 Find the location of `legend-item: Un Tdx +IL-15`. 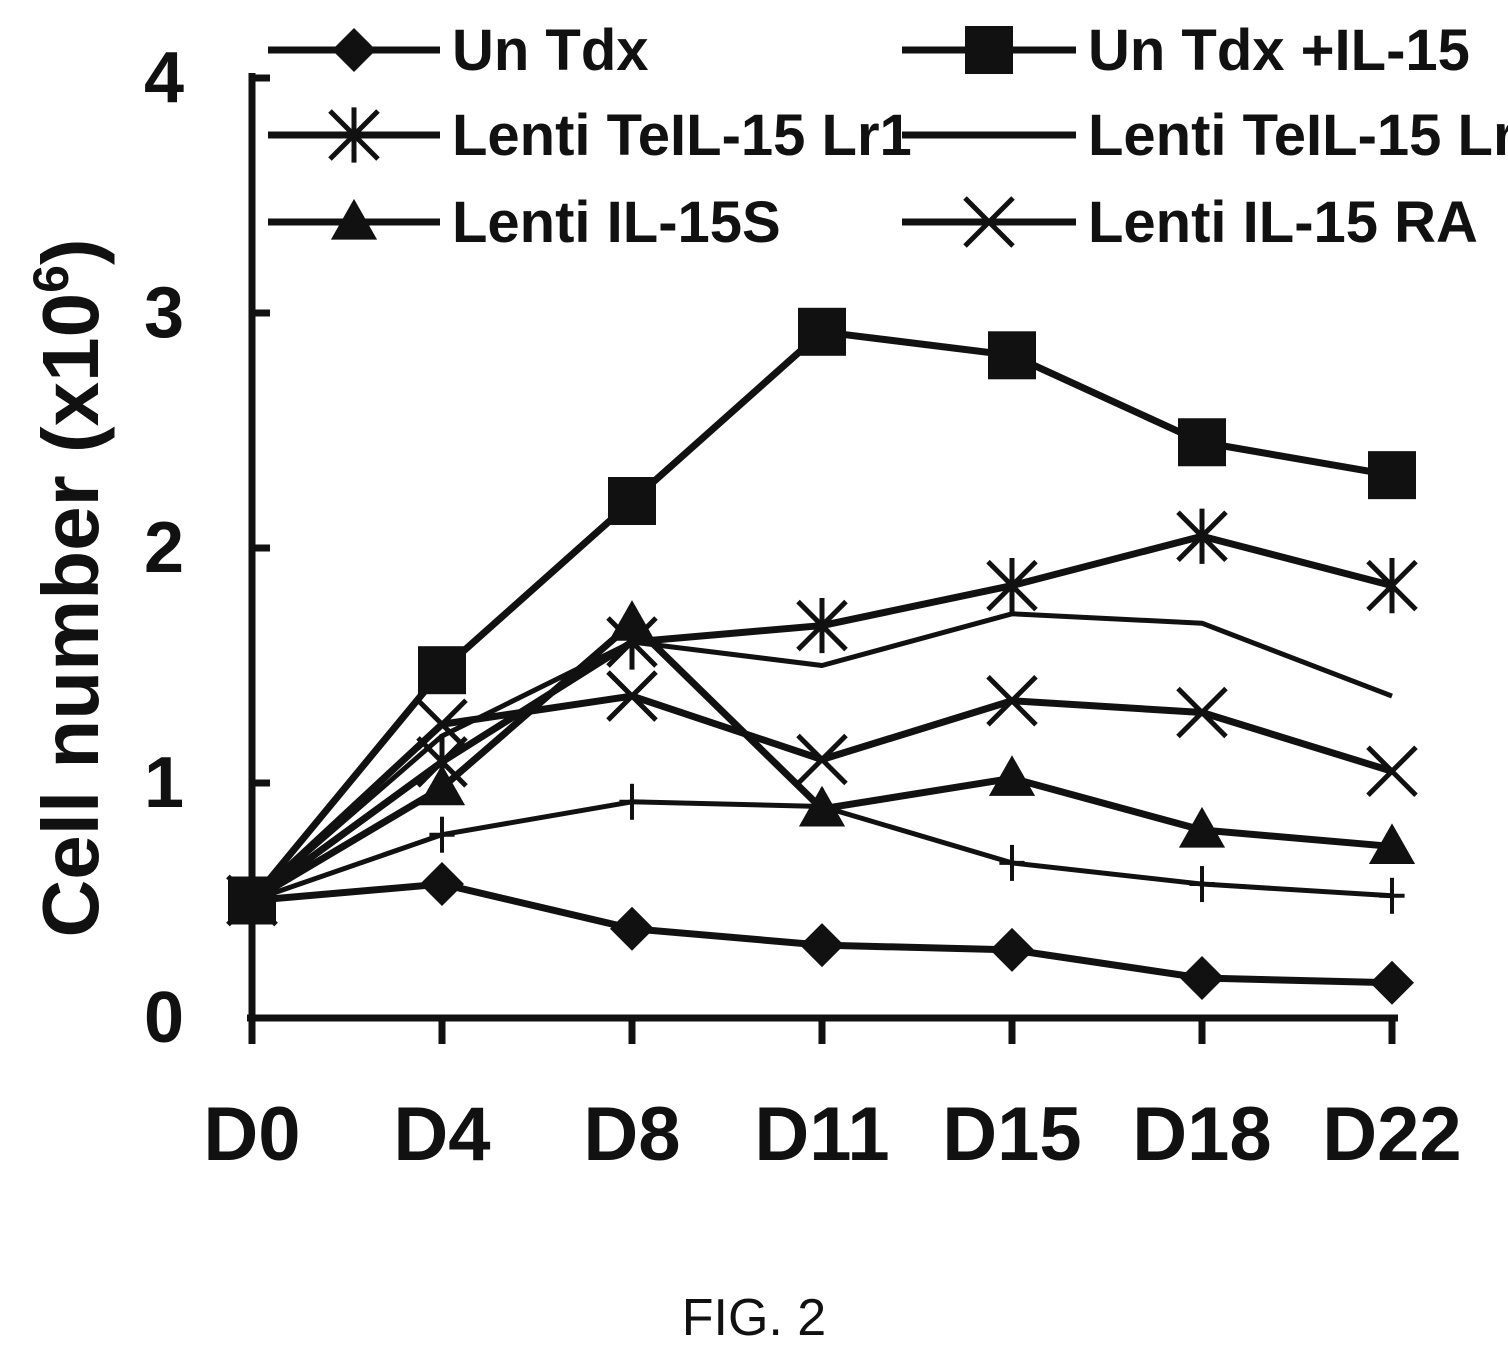

legend-item: Un Tdx +IL-15 is located at coordinates (1186, 50).